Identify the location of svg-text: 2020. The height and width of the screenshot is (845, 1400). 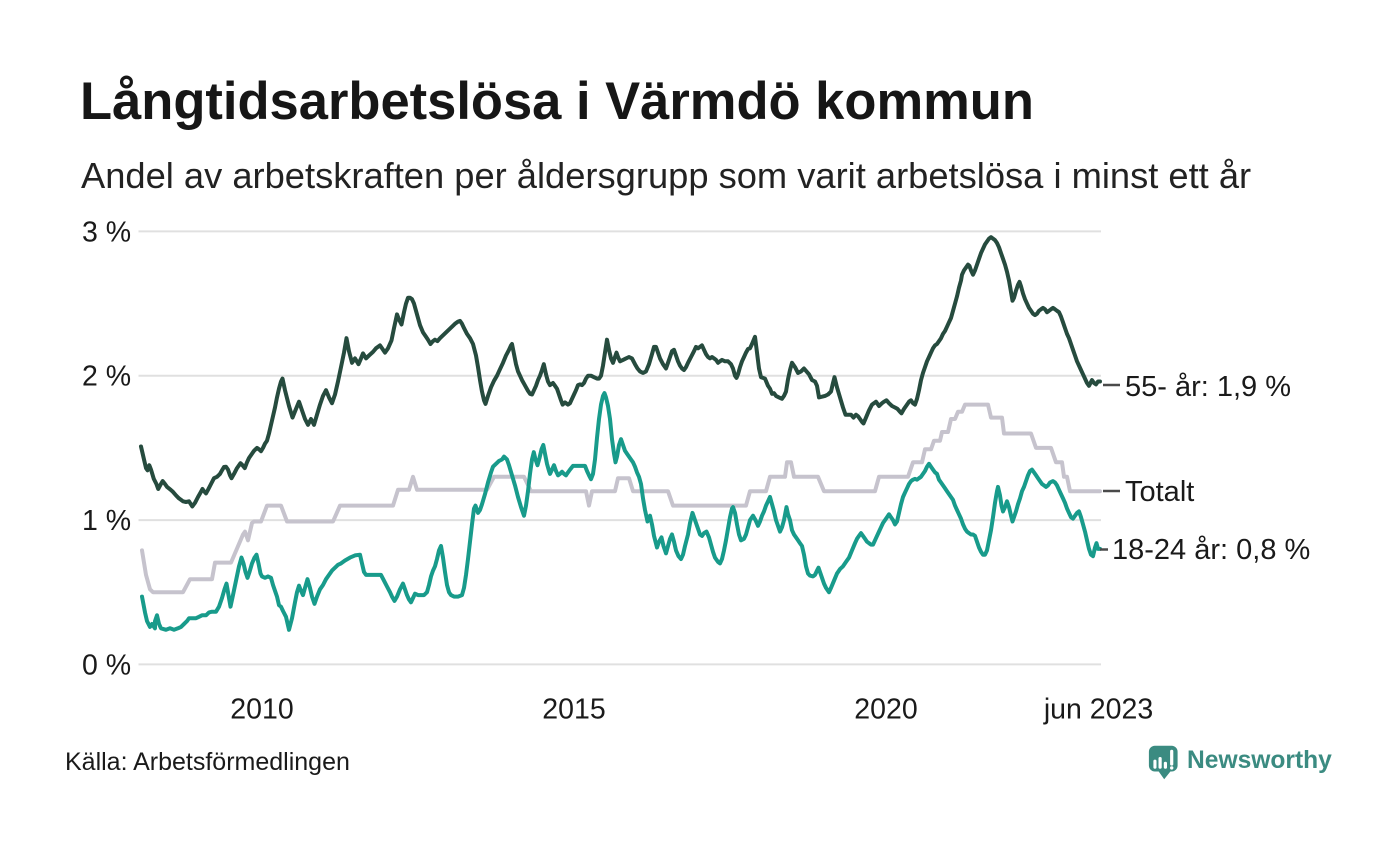
(885, 710).